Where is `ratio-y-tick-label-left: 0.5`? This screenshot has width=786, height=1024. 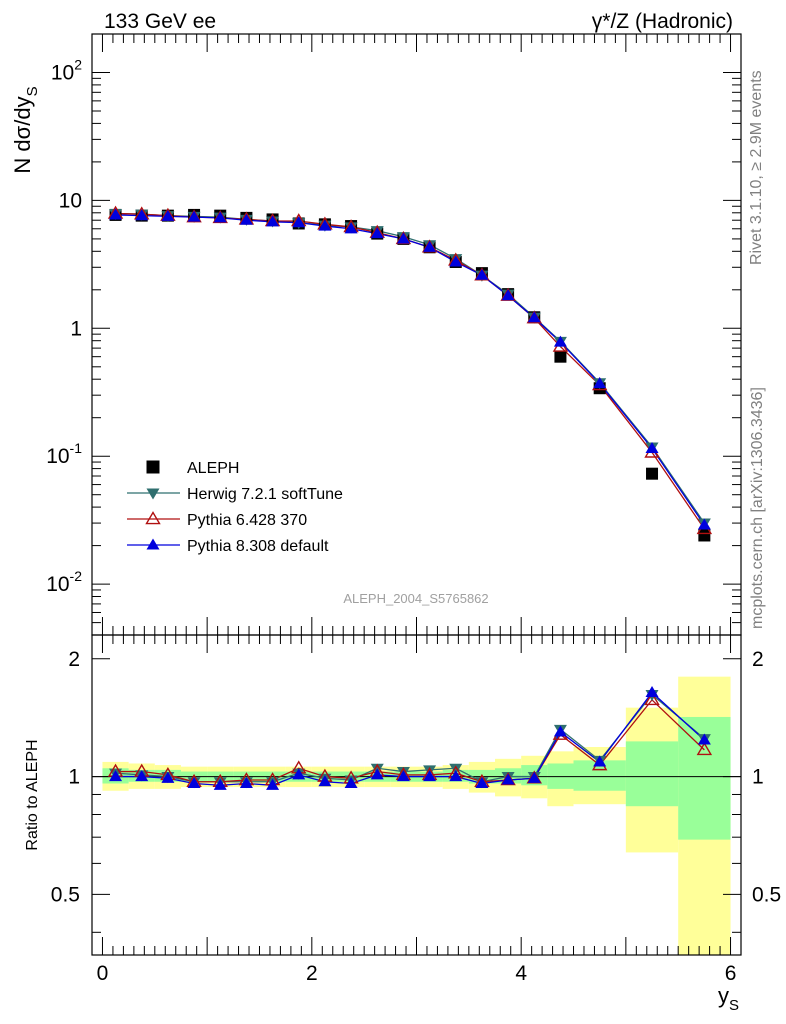 ratio-y-tick-label-left: 0.5 is located at coordinates (65, 894).